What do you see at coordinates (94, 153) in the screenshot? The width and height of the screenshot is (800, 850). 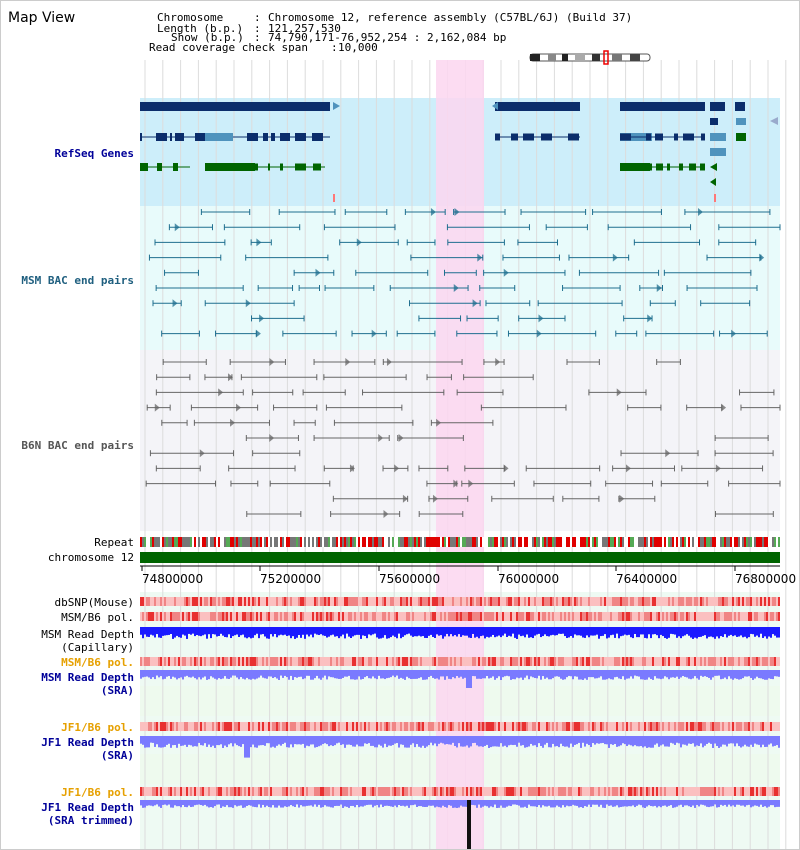 I see `track-label-refseq: RefSeq Genes` at bounding box center [94, 153].